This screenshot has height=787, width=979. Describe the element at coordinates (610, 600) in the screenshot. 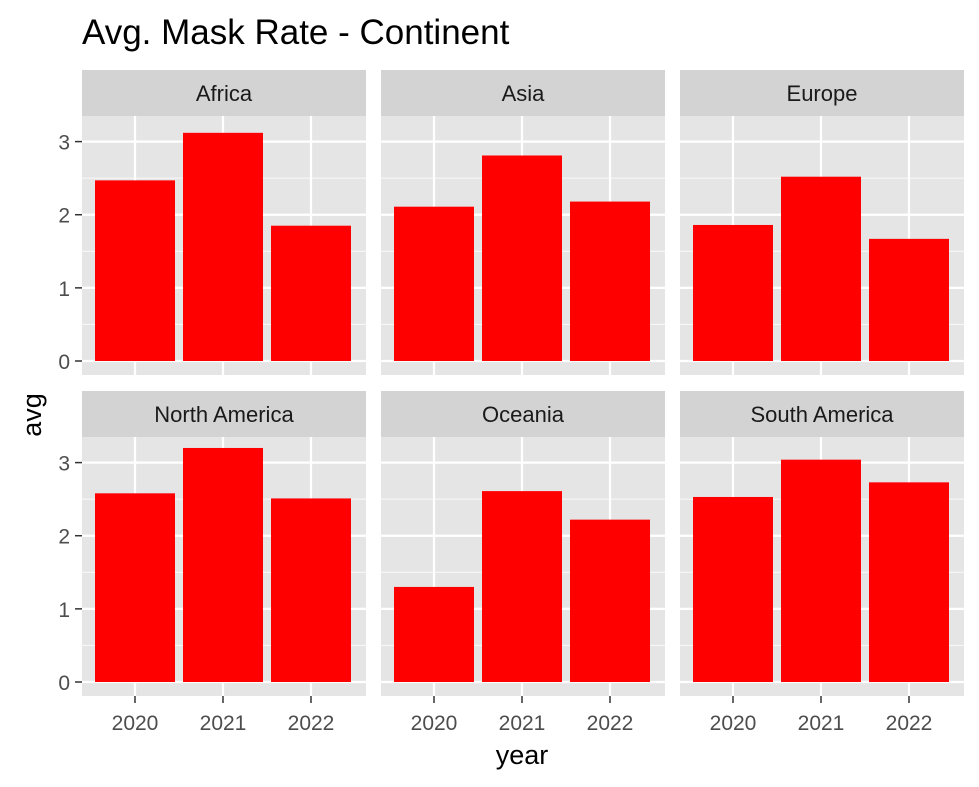

I see `bar-oceania-2022` at that location.